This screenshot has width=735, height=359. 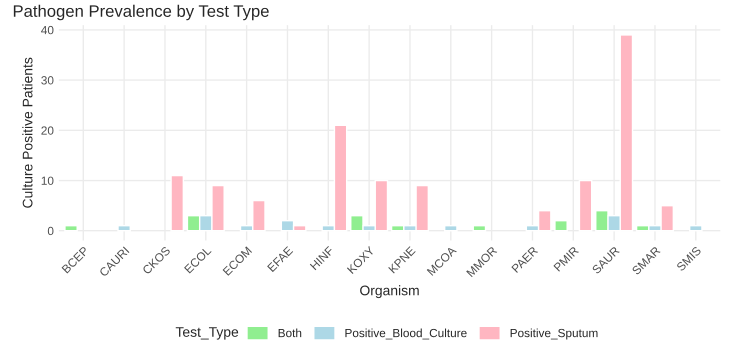 I want to click on legend-title: Test_Type, so click(x=207, y=333).